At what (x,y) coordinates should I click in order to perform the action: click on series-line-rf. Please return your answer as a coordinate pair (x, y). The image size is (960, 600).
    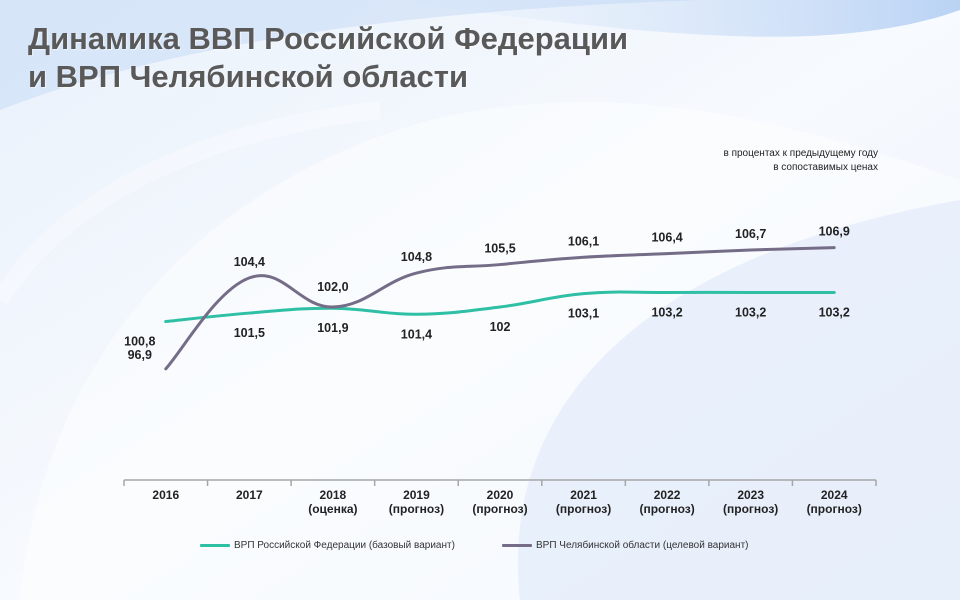
    Looking at the image, I should click on (500, 307).